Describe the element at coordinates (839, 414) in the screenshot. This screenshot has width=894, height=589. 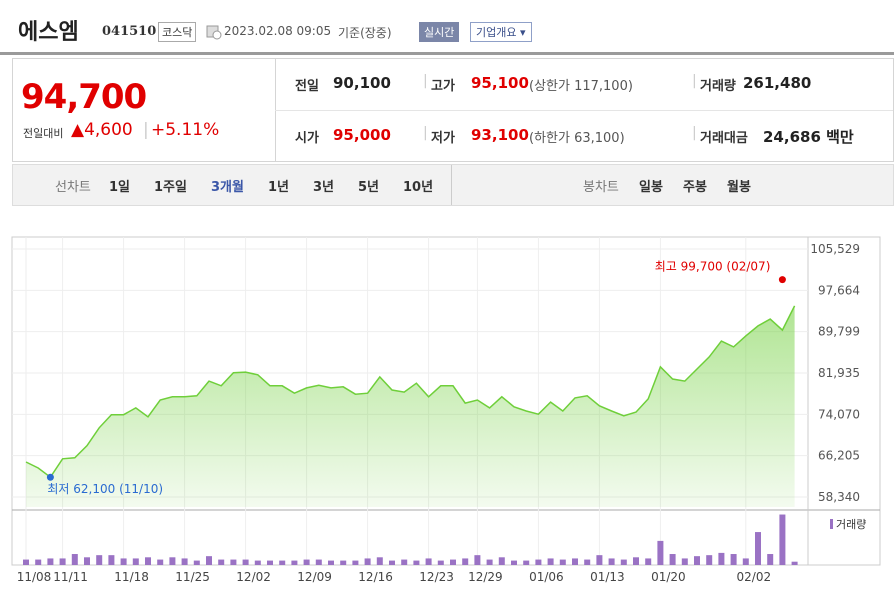
I see `y-tick-label: 74,070` at that location.